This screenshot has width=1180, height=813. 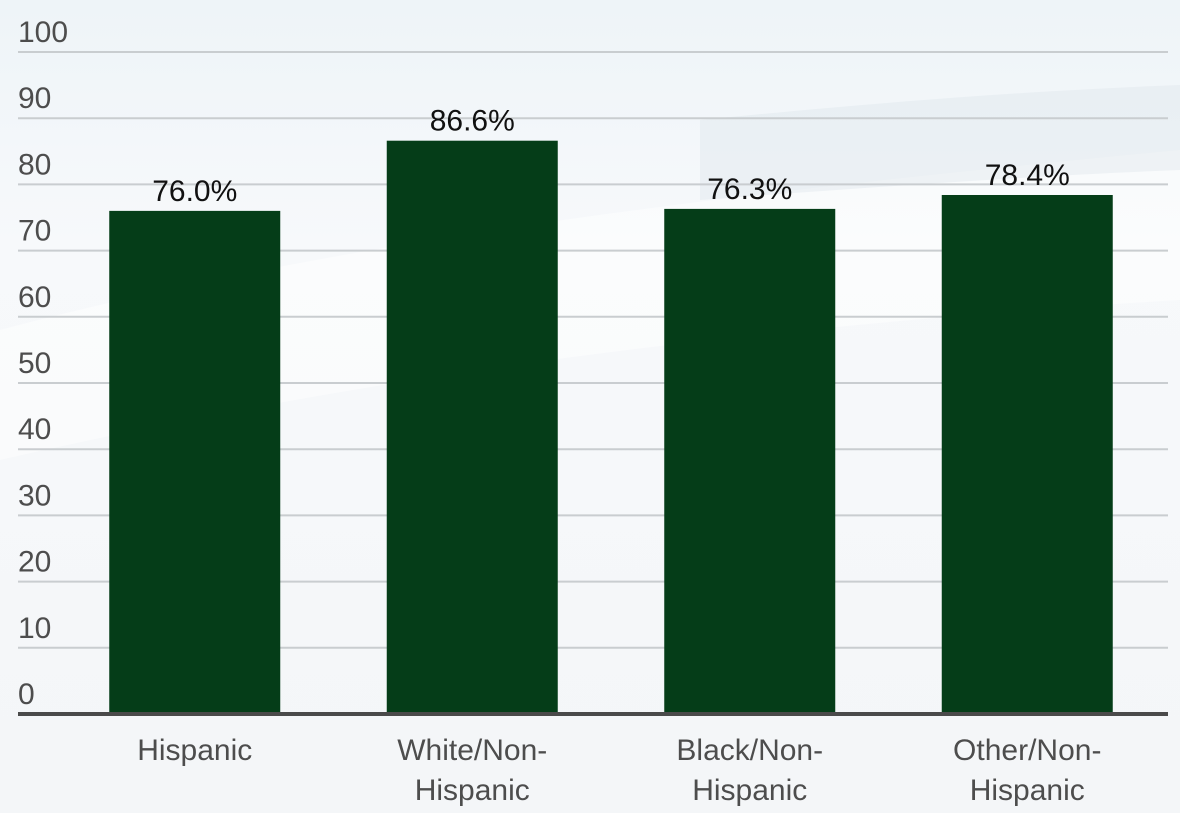 I want to click on y-tick-label: 40, so click(x=34, y=429).